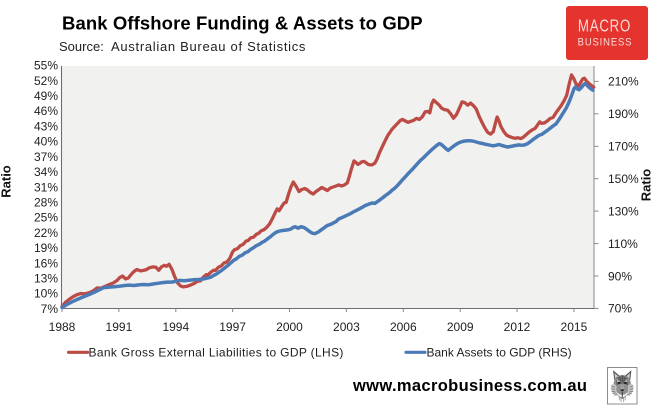 This screenshot has height=411, width=660. Describe the element at coordinates (81, 46) in the screenshot. I see `svg-text: Source:` at that location.